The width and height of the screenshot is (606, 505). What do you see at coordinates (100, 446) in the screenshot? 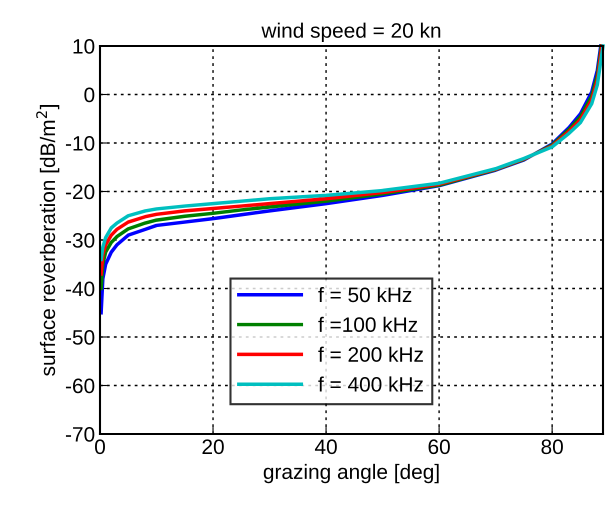
I see `x-tick-label: 0` at bounding box center [100, 446].